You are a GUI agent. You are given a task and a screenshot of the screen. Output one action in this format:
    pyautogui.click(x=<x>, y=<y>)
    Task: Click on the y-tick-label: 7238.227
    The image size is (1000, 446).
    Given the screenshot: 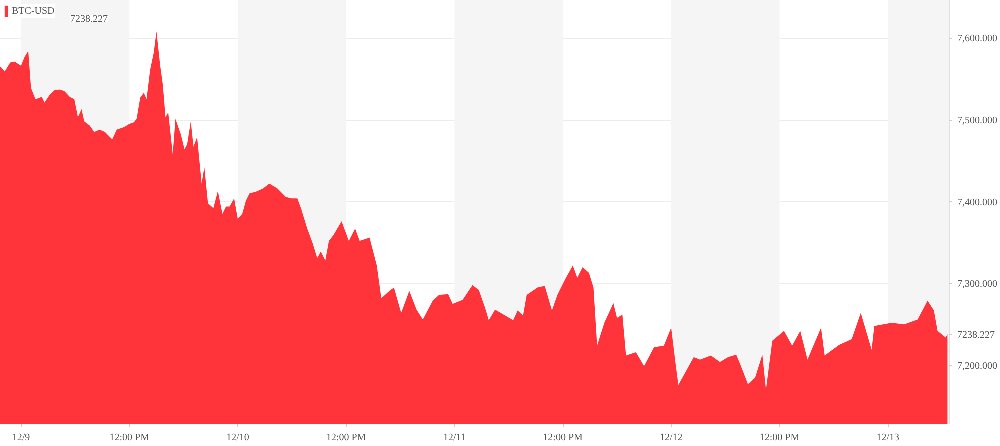 What is the action you would take?
    pyautogui.click(x=976, y=335)
    